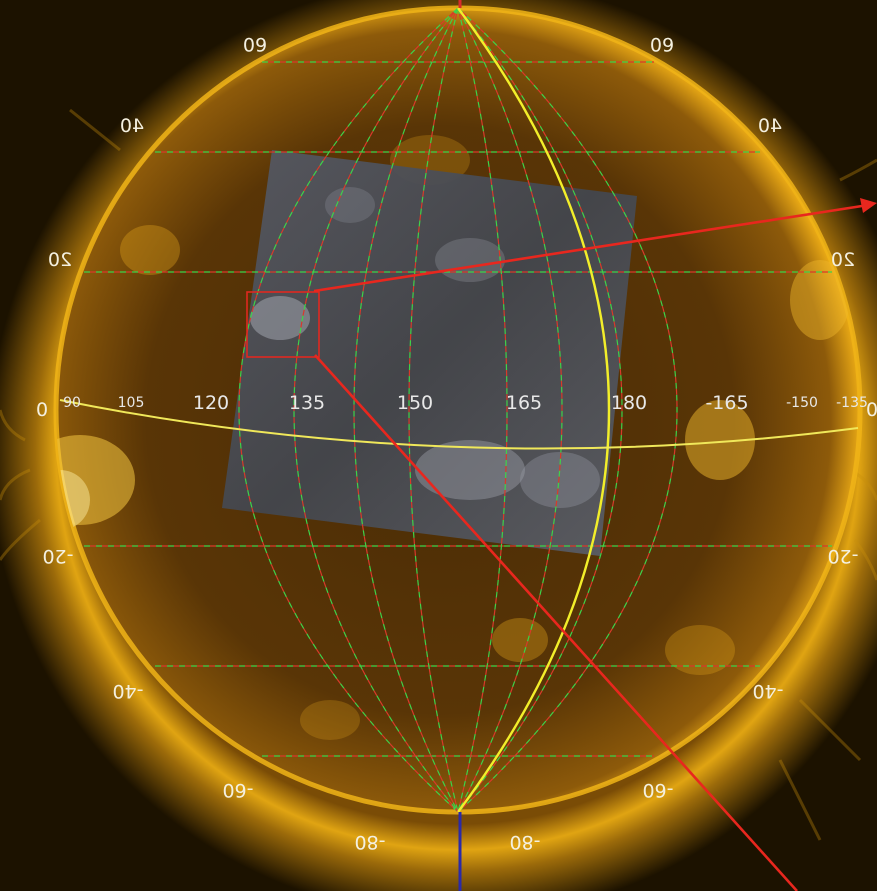  What do you see at coordinates (72, 403) in the screenshot?
I see `lon-label-90: 90` at bounding box center [72, 403].